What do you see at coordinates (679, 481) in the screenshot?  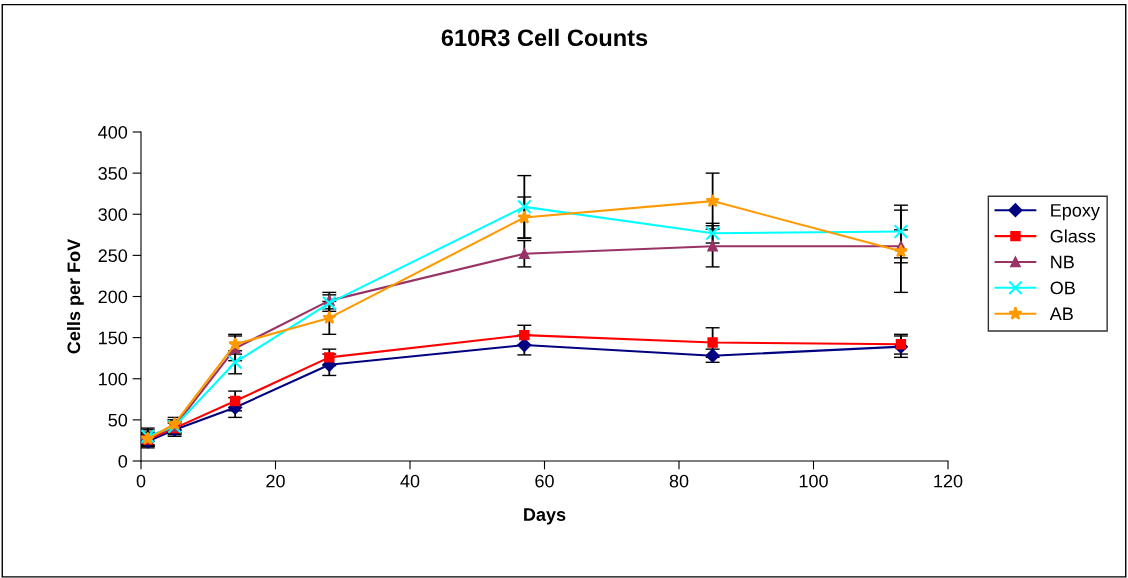 I see `x-tick-label: 80` at bounding box center [679, 481].